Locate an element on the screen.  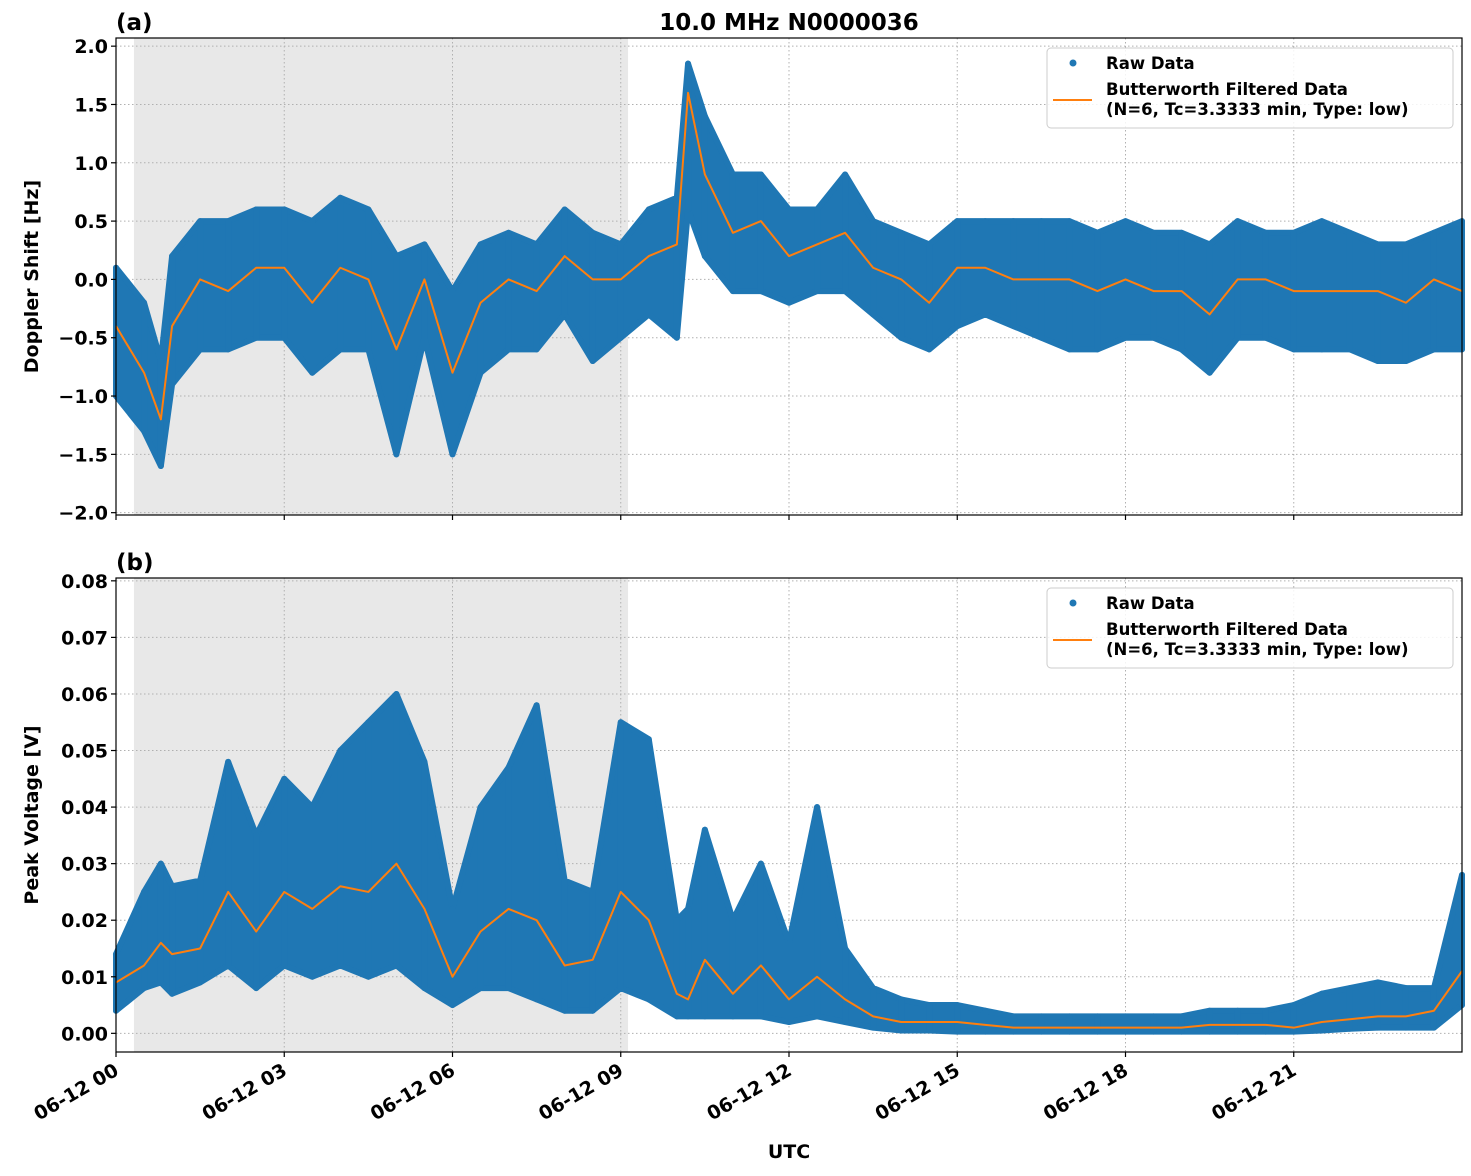
y-tick-label: 1.5 is located at coordinates (91, 105).